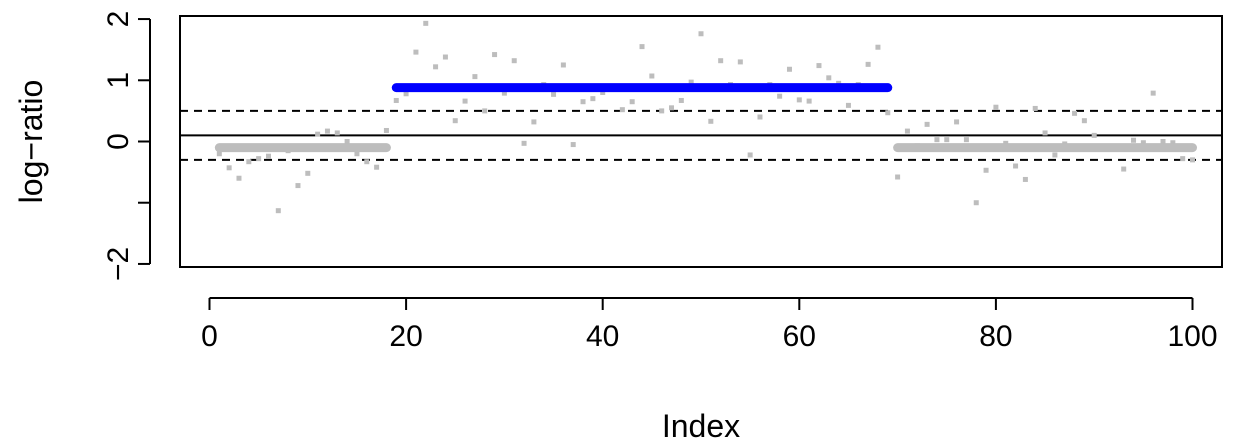 This screenshot has width=1243, height=448. What do you see at coordinates (405, 336) in the screenshot?
I see `x-tick-label: 20` at bounding box center [405, 336].